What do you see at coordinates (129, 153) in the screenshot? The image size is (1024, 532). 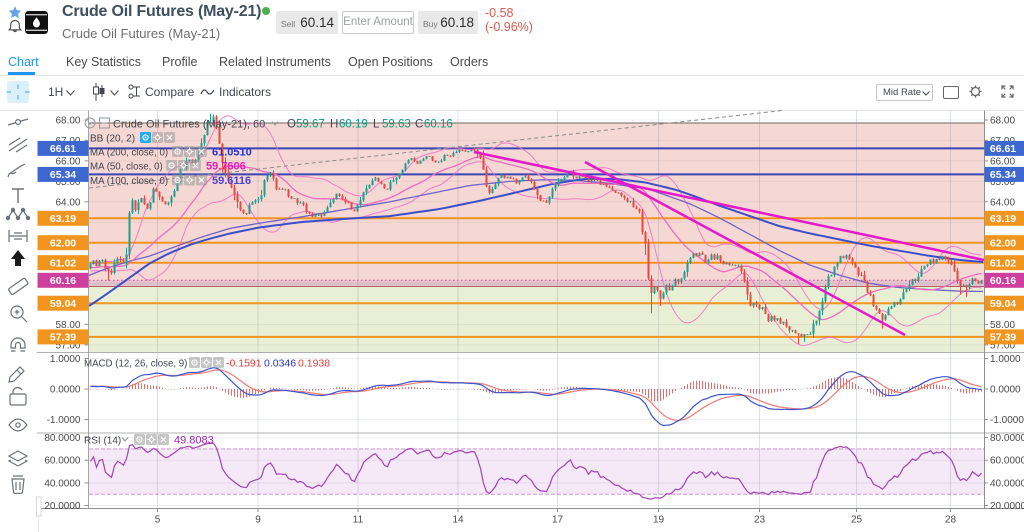 I see `svg-text: MA (200, close, 0)` at bounding box center [129, 153].